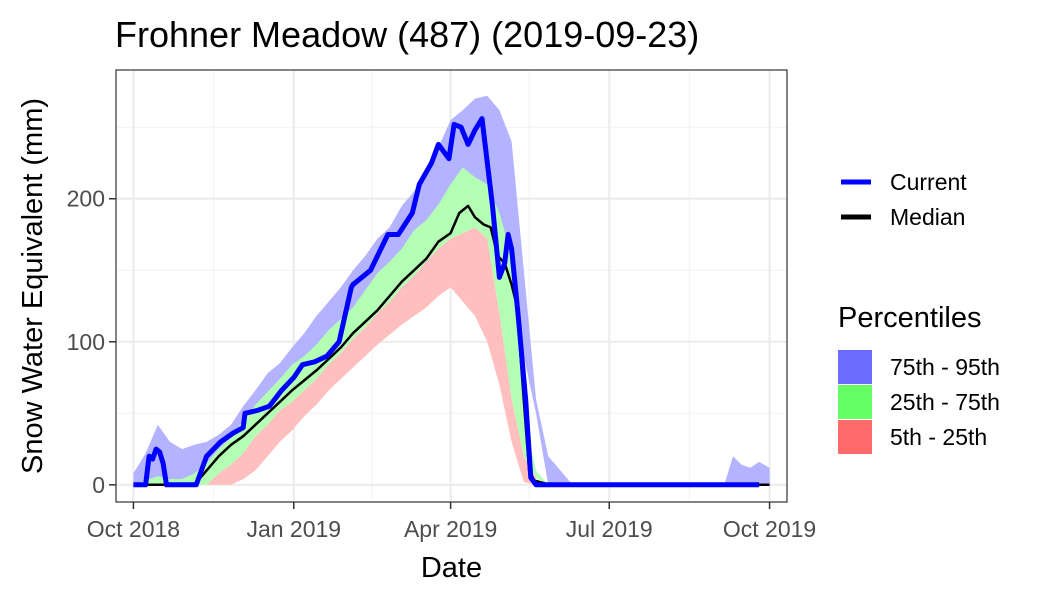  Describe the element at coordinates (33, 286) in the screenshot. I see `y-axis-title: Snow Water Equivalent (mm)` at that location.